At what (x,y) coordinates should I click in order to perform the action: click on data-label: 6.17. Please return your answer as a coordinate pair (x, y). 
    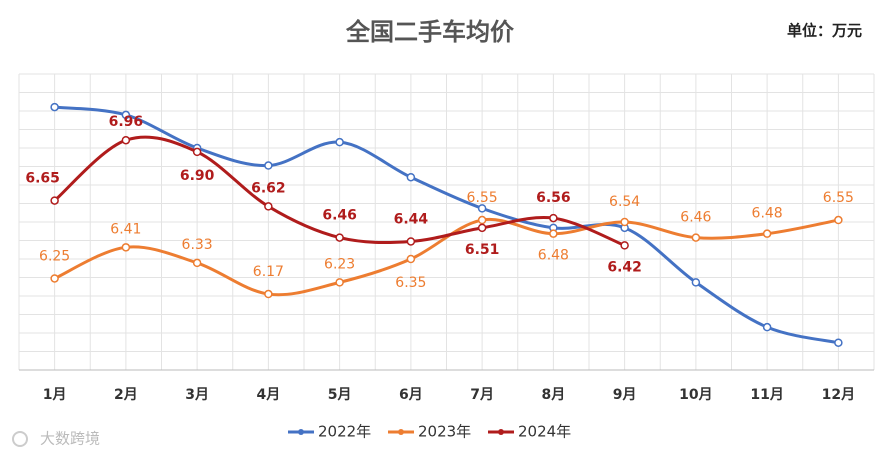
    Looking at the image, I should click on (268, 272).